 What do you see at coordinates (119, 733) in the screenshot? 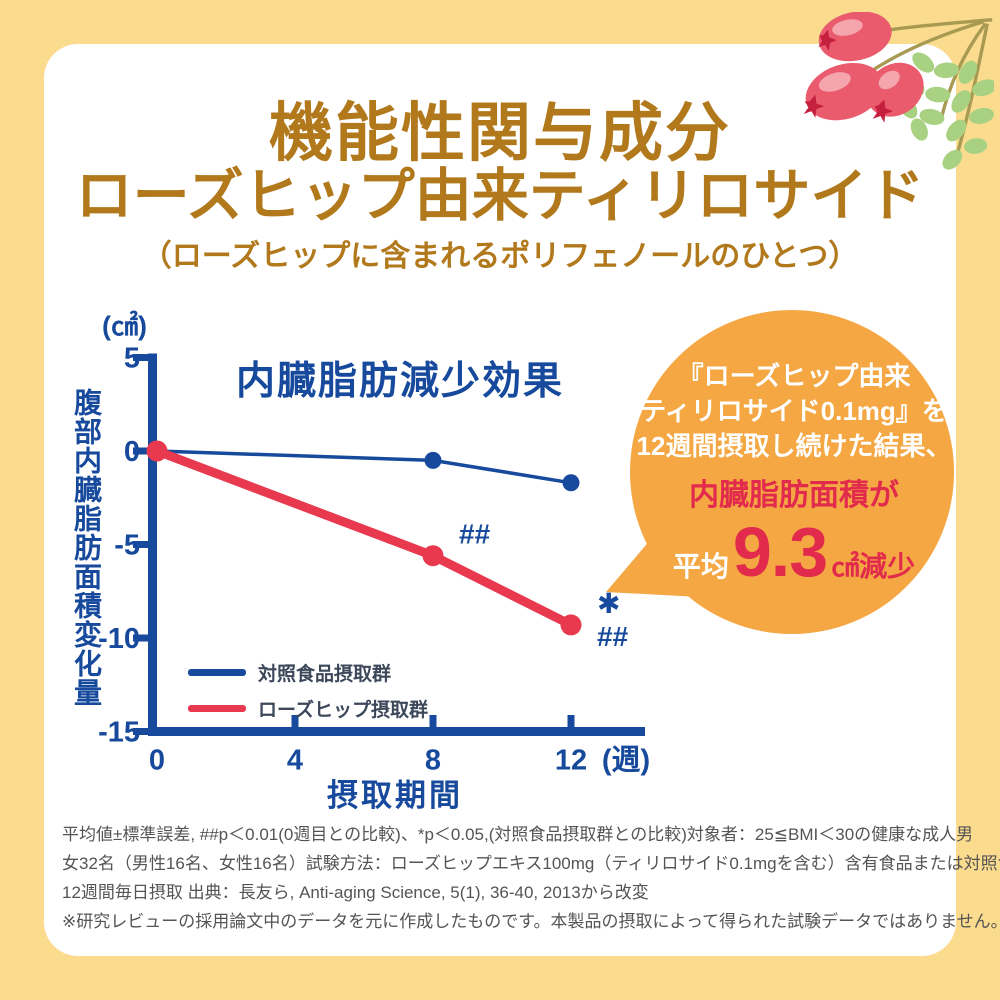
I see `svg-text: -15` at bounding box center [119, 733].